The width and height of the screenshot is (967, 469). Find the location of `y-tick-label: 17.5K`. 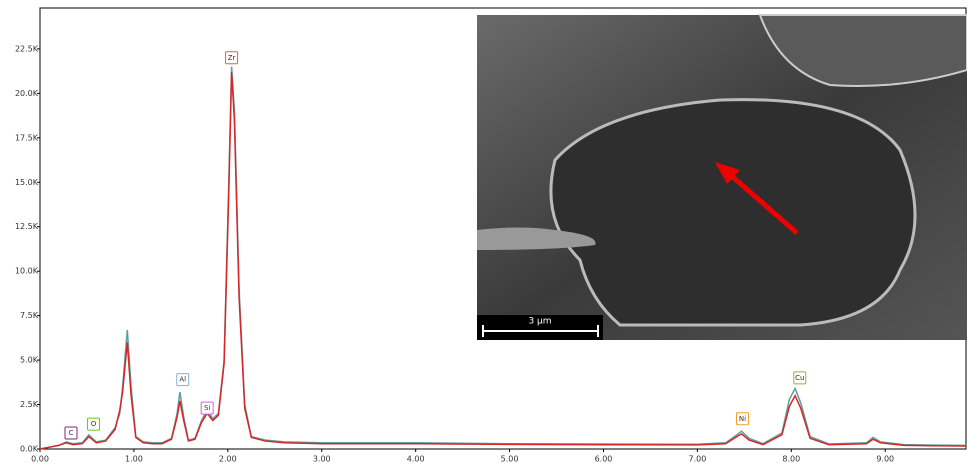

y-tick-label: 17.5K is located at coordinates (27, 137).